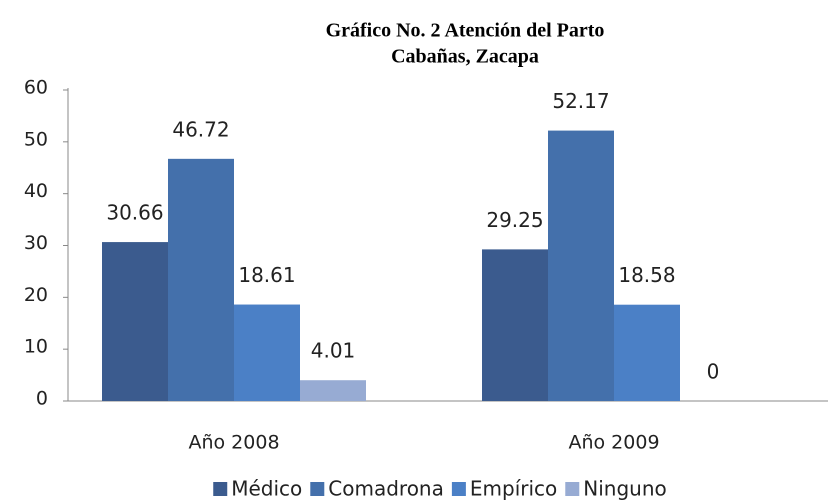  I want to click on y-tick-label: 20, so click(36, 295).